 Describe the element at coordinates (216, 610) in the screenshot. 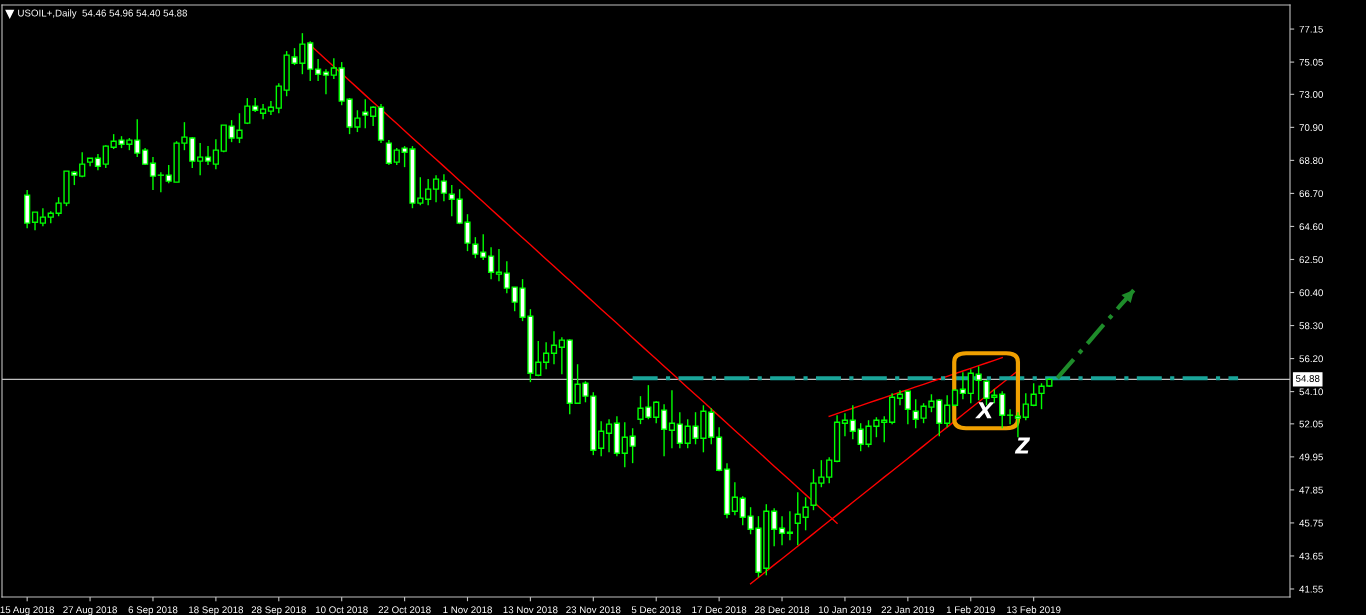

I see `x-tick-label: 18 Sep 2018` at that location.